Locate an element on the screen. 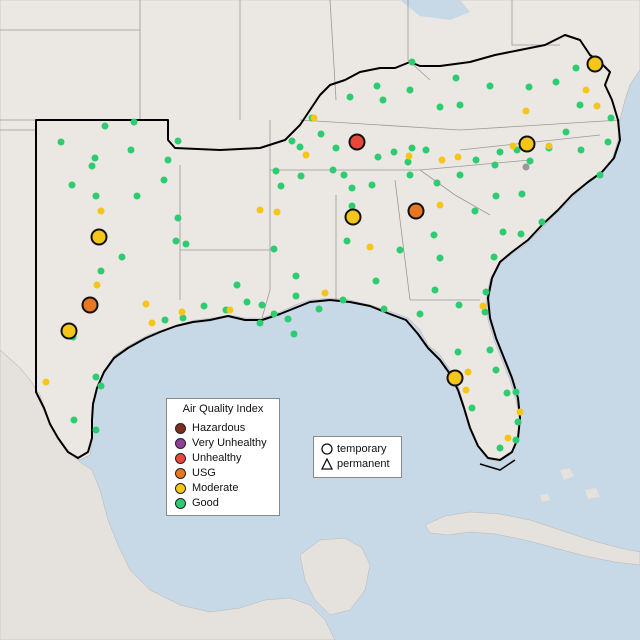  hazardous-swatch is located at coordinates (180, 428).